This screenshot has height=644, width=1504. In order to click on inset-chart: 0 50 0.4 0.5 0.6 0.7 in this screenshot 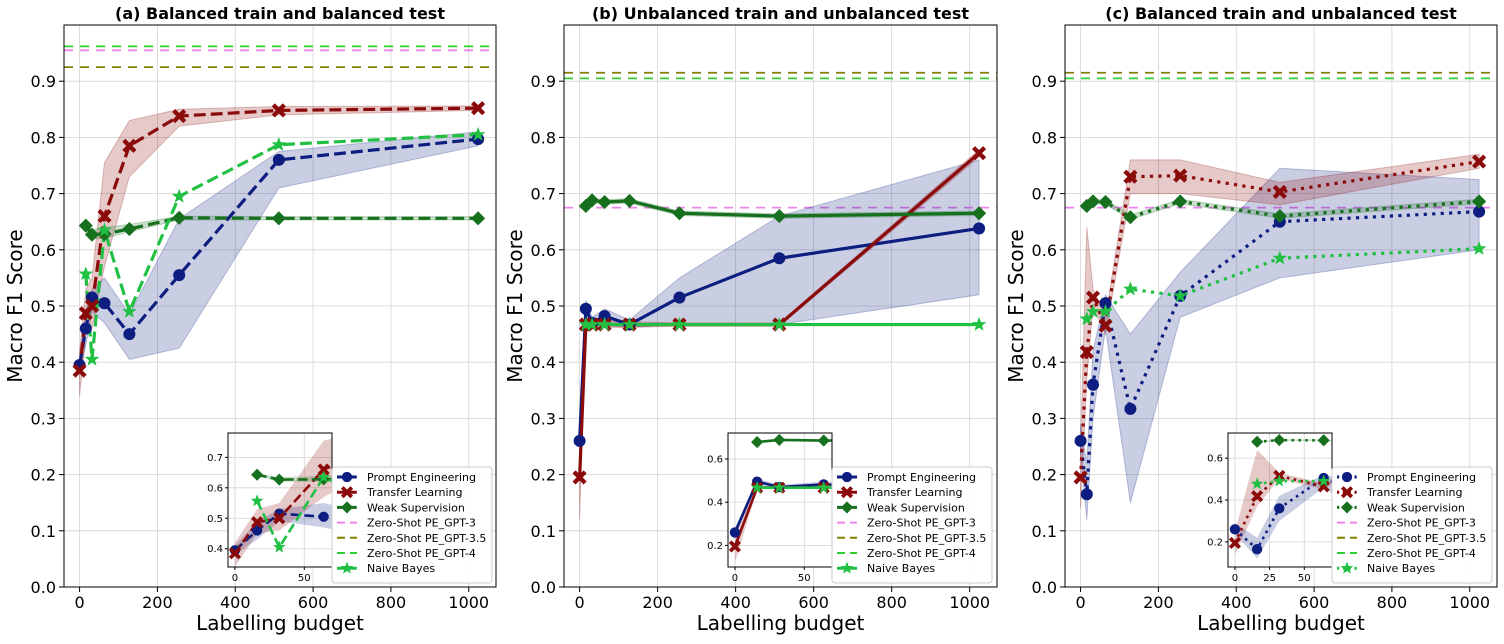, I will do `click(270, 508)`.